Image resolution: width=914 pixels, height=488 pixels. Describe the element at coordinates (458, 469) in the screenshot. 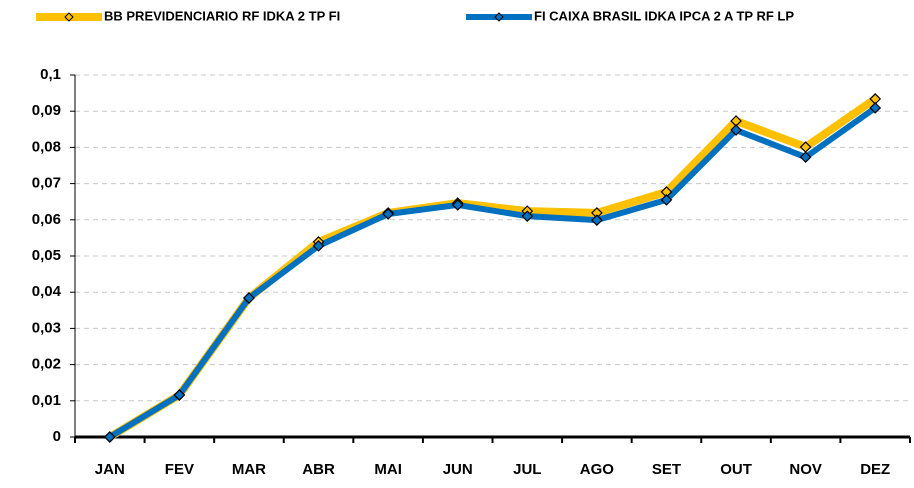

I see `x-tick-label: JUN` at that location.